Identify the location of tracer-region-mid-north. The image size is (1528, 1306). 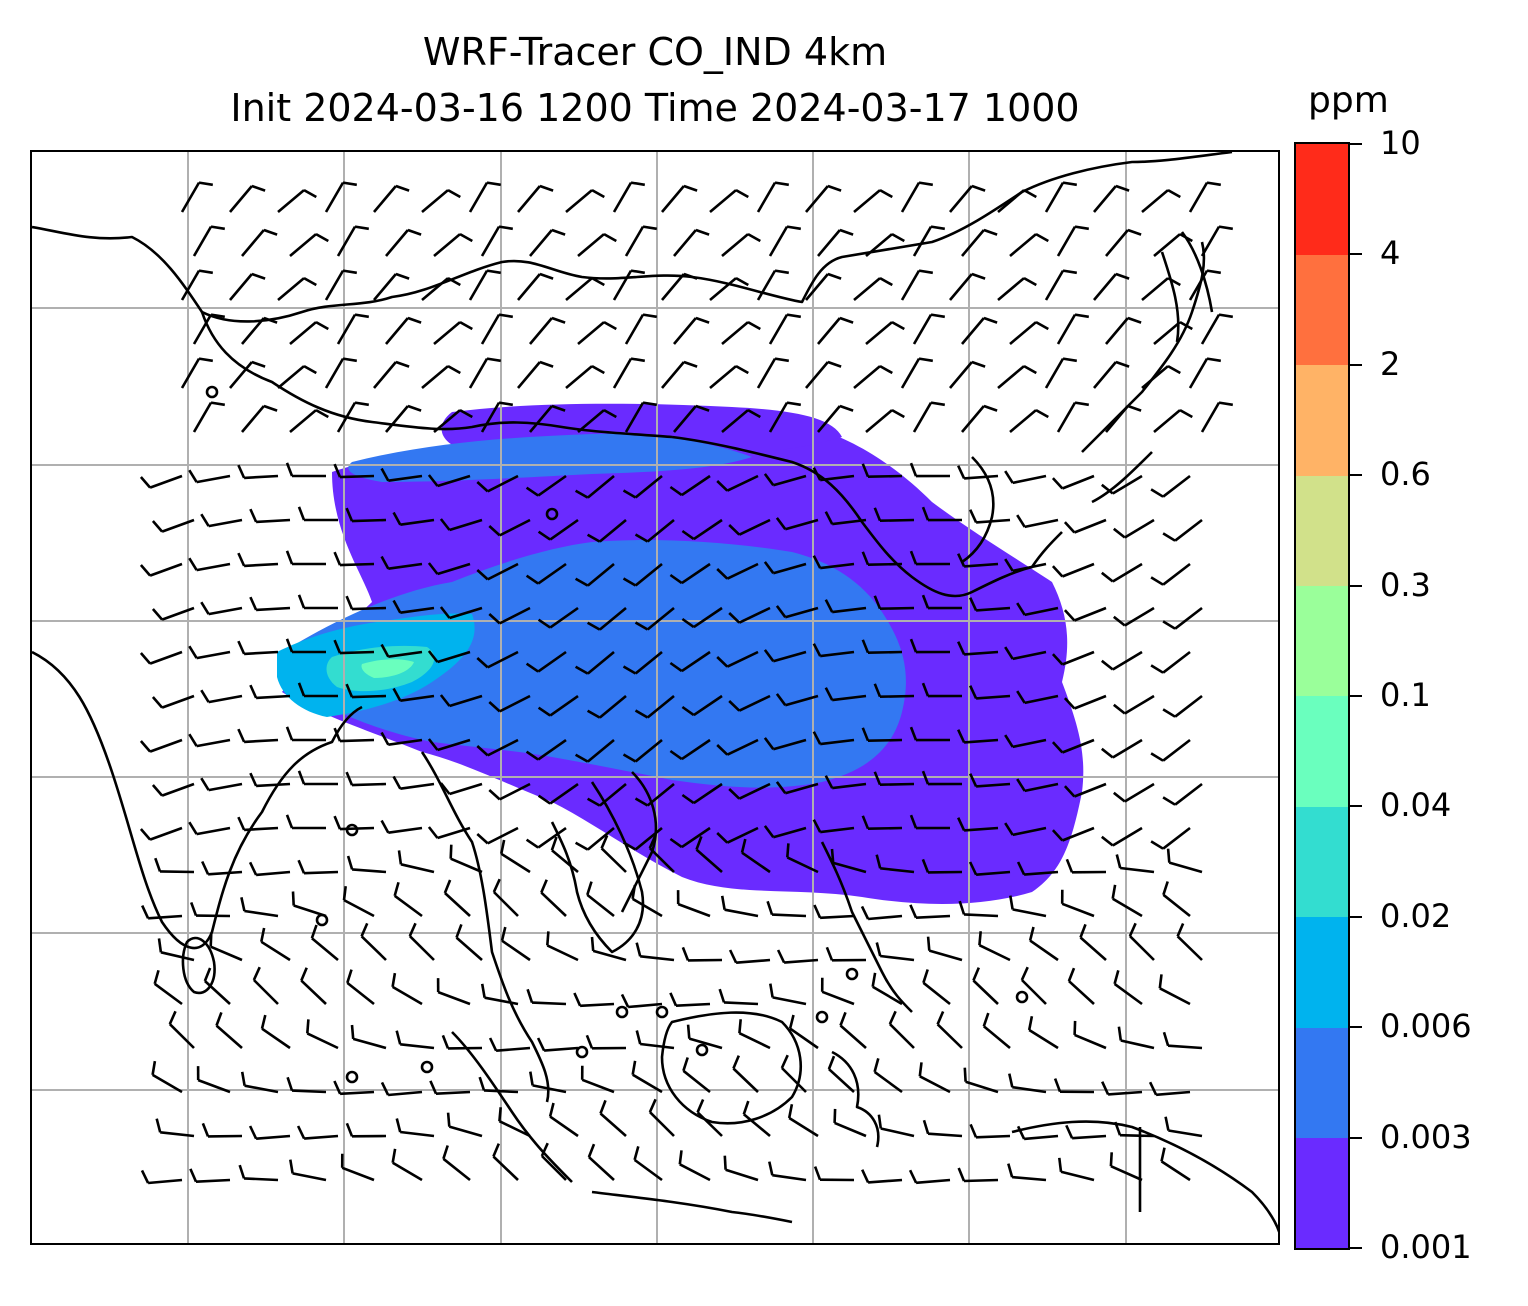
(550, 457).